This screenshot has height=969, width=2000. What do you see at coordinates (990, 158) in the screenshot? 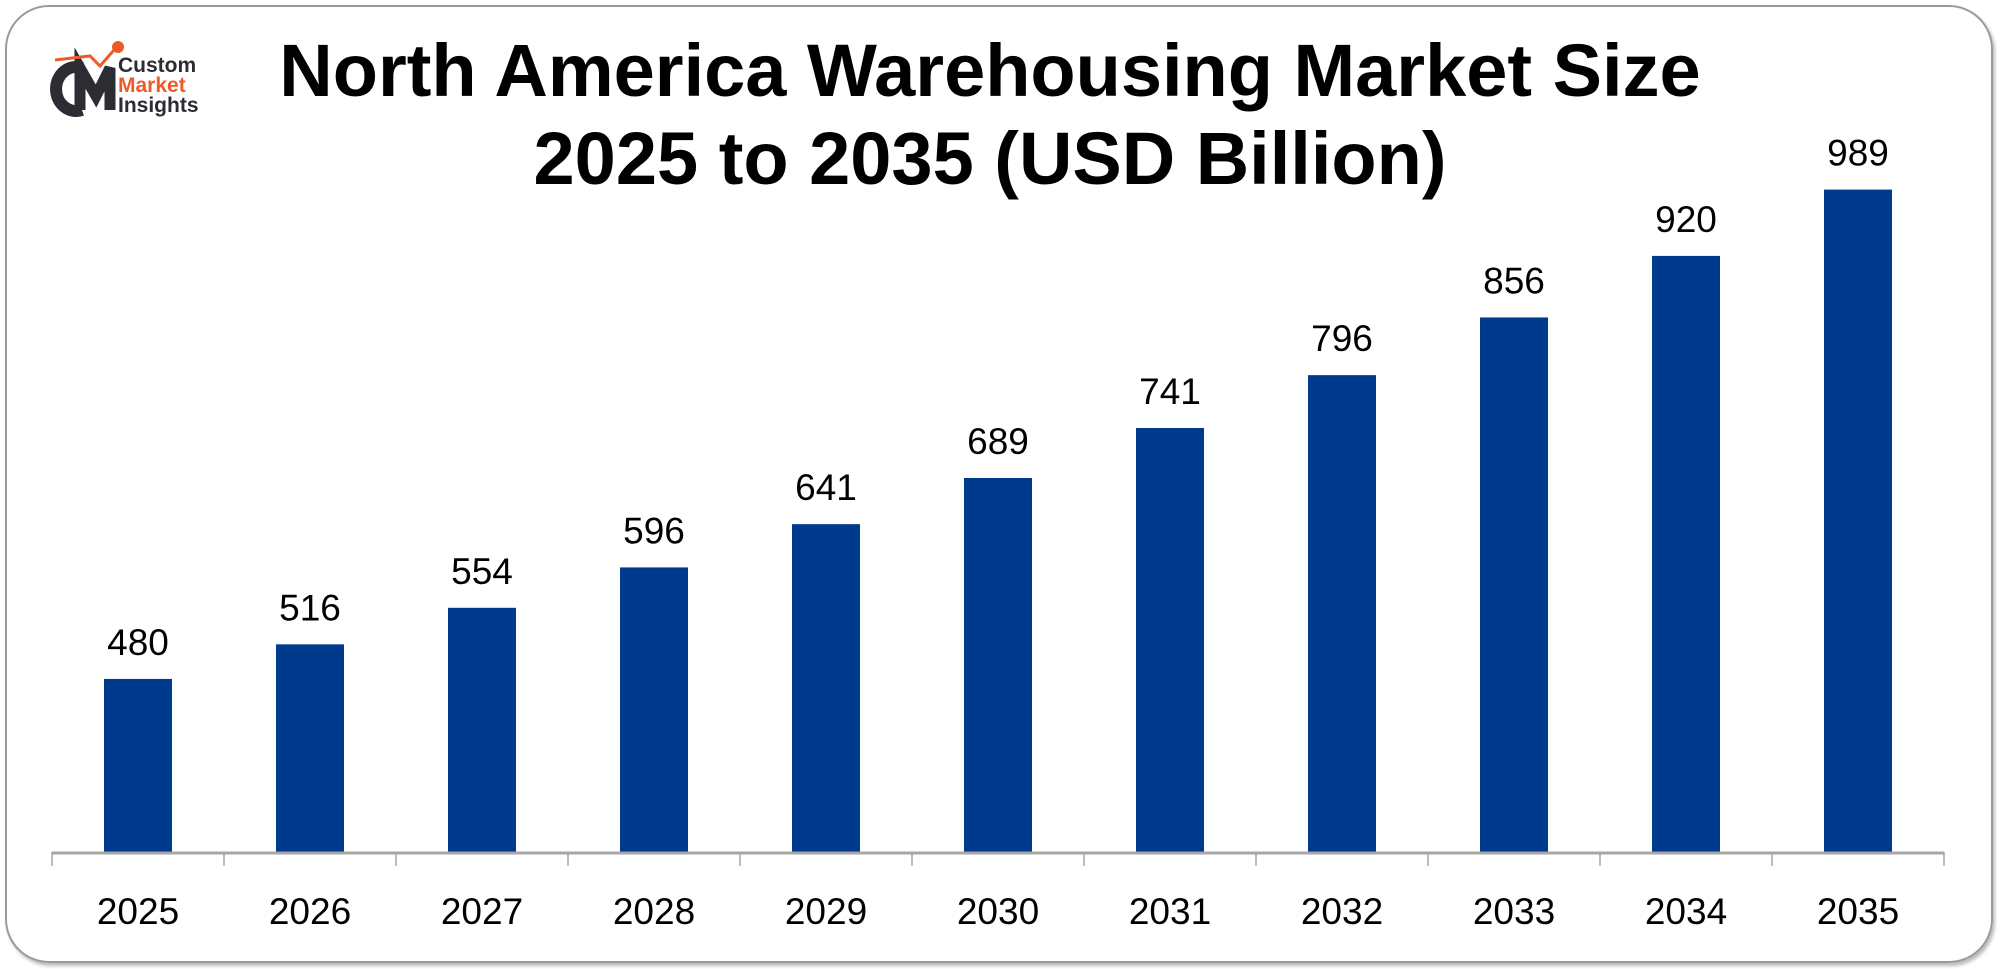
I see `chart-title-line-2: 2025 to 2035 (USD Billion)` at bounding box center [990, 158].